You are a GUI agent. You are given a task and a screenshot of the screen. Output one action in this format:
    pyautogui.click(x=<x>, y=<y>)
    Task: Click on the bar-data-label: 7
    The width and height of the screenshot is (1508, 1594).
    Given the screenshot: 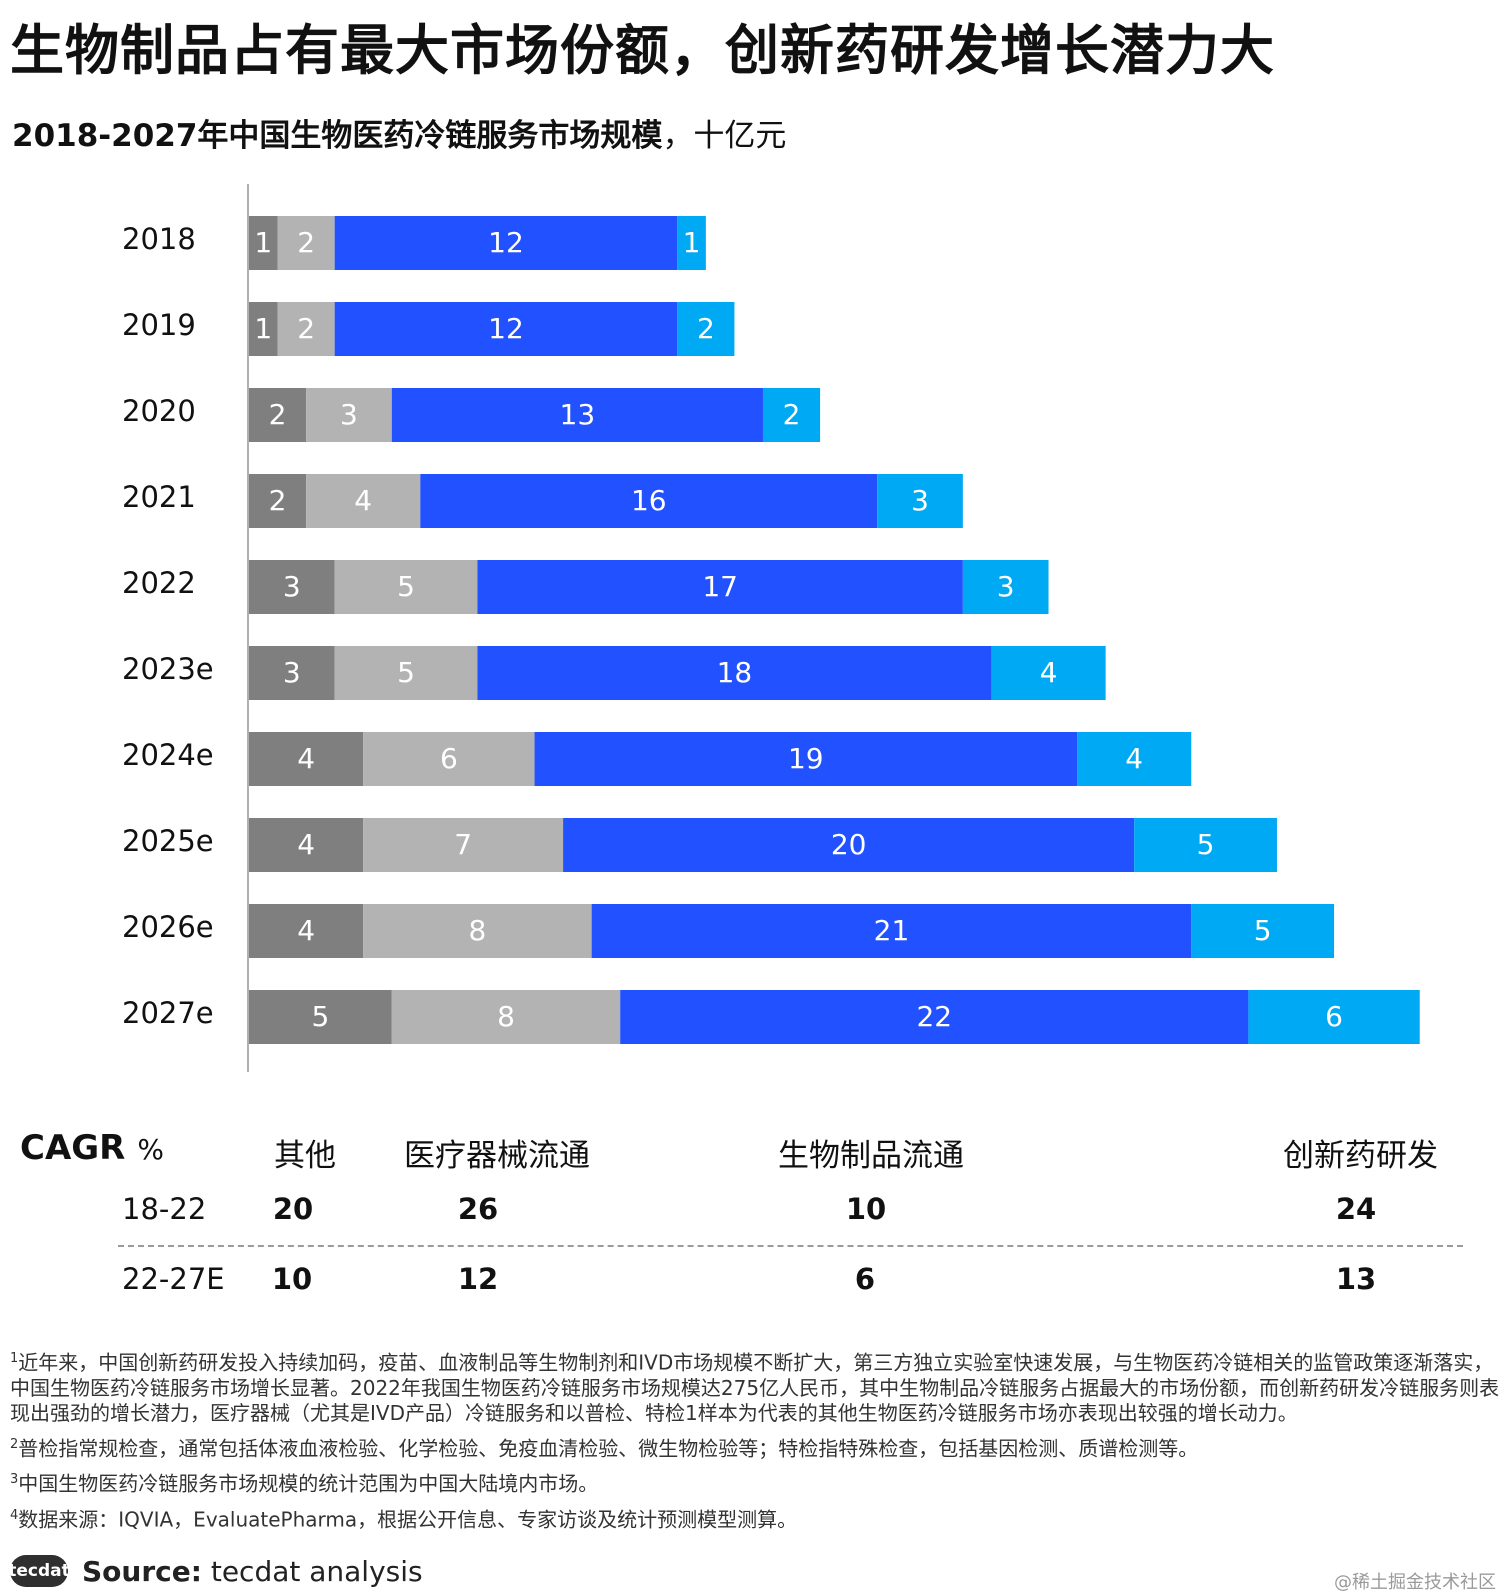 What is the action you would take?
    pyautogui.click(x=463, y=844)
    